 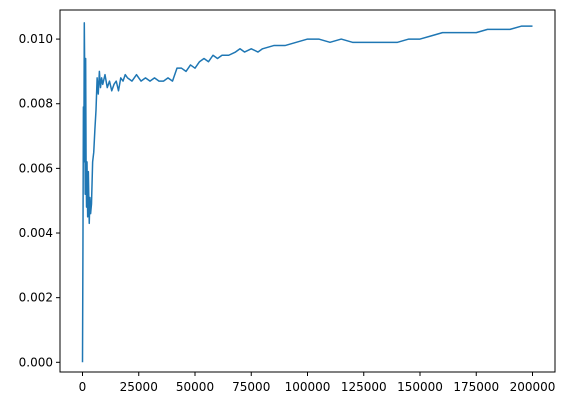 What do you see at coordinates (195, 387) in the screenshot?
I see `x-tick-label: 50000` at bounding box center [195, 387].